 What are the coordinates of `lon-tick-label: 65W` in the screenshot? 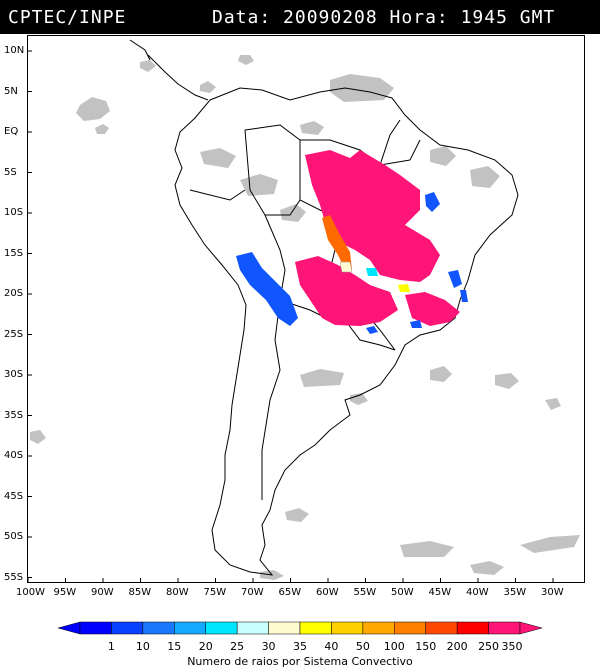 It's located at (290, 592).